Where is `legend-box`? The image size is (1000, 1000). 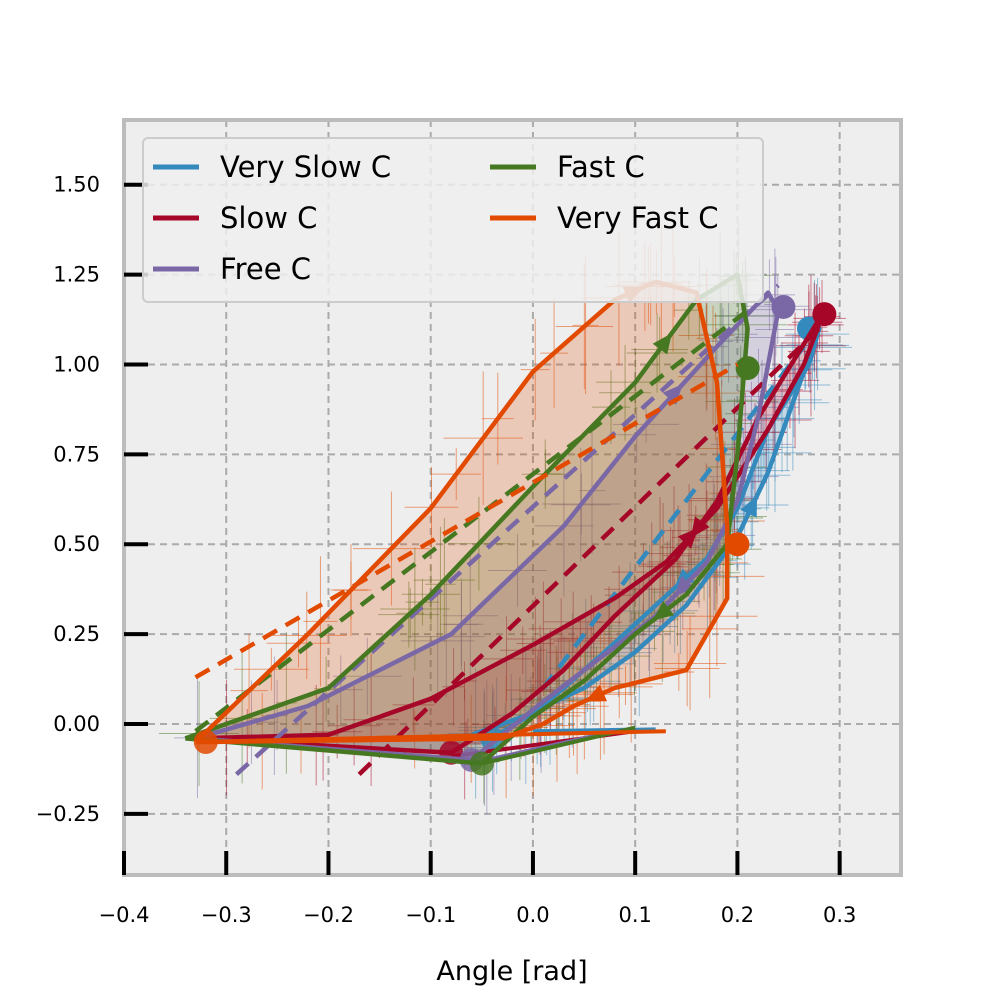
legend-box is located at coordinates (453, 220).